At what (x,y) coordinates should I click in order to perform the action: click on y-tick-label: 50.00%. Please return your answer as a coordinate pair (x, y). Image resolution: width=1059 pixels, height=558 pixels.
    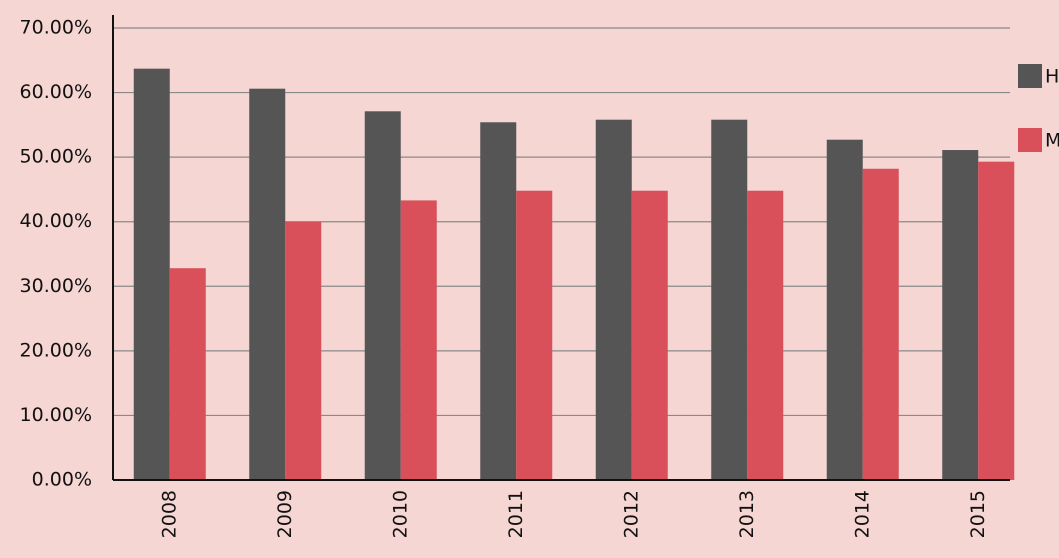
    Looking at the image, I should click on (56, 157).